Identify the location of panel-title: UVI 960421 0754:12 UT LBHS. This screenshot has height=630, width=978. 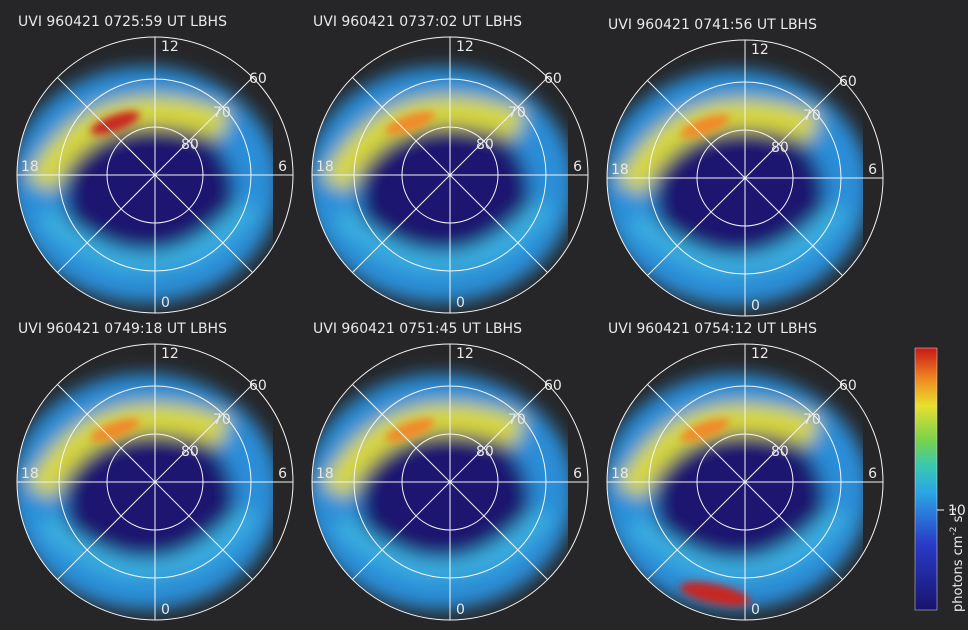
(712, 329).